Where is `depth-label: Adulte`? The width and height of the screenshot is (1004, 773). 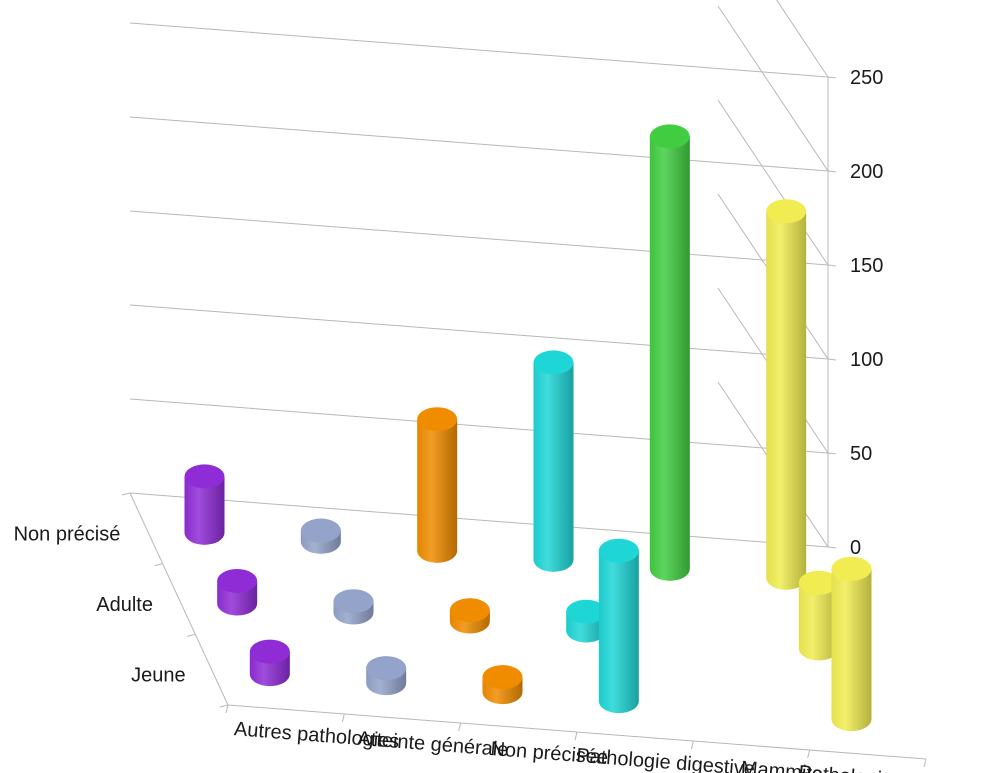
depth-label: Adulte is located at coordinates (124, 605).